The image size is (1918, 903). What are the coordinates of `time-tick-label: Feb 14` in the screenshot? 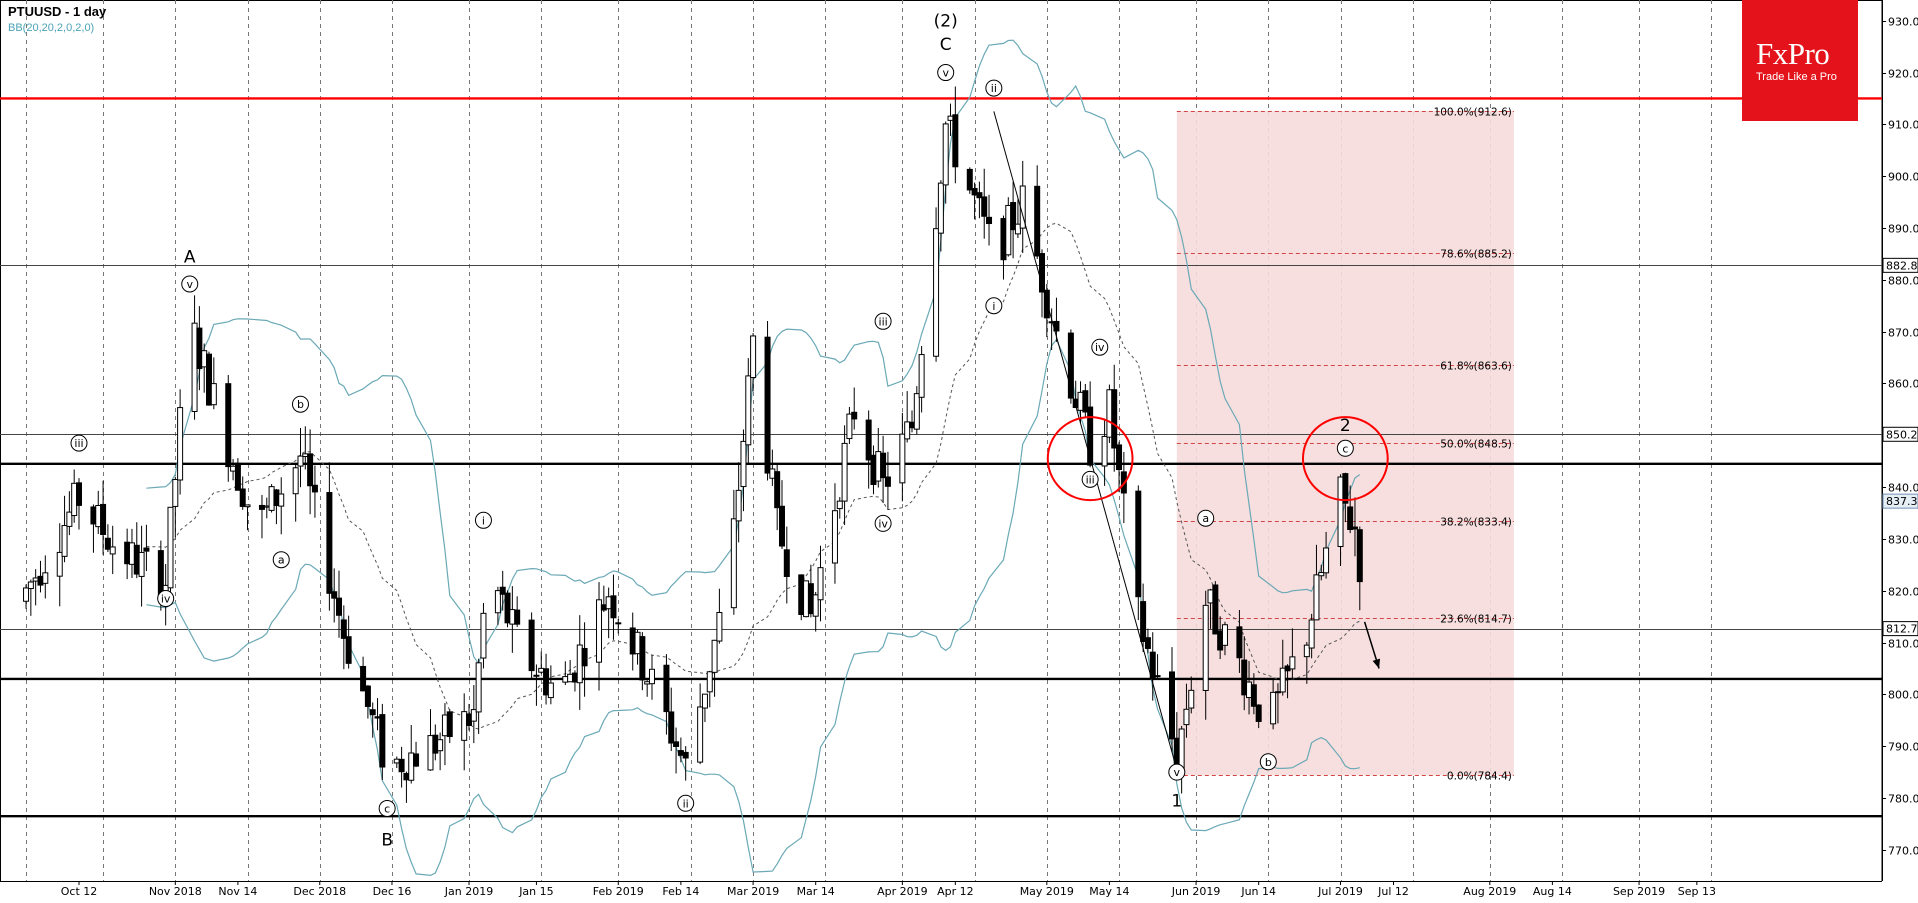 It's located at (680, 891).